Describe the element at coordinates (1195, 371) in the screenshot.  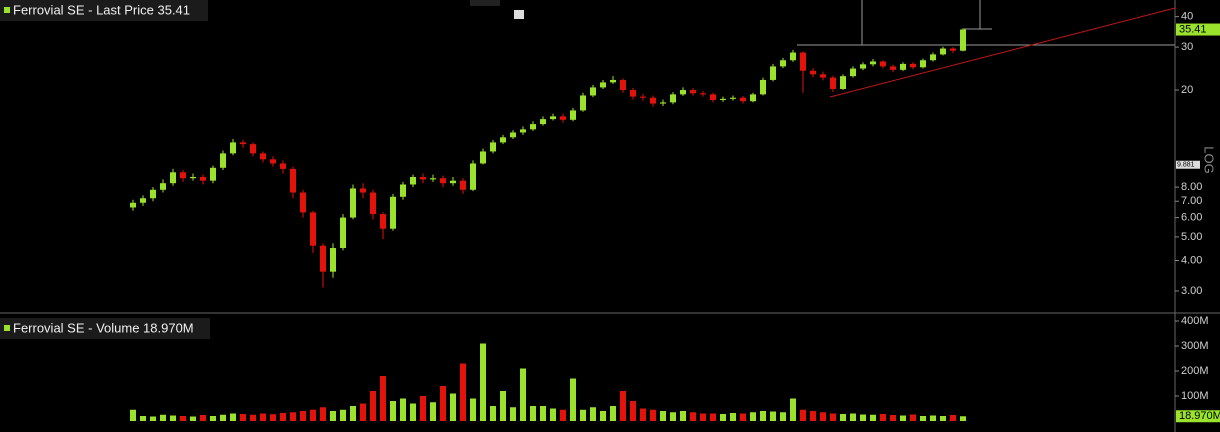
I see `y-tick-label: 200M` at that location.